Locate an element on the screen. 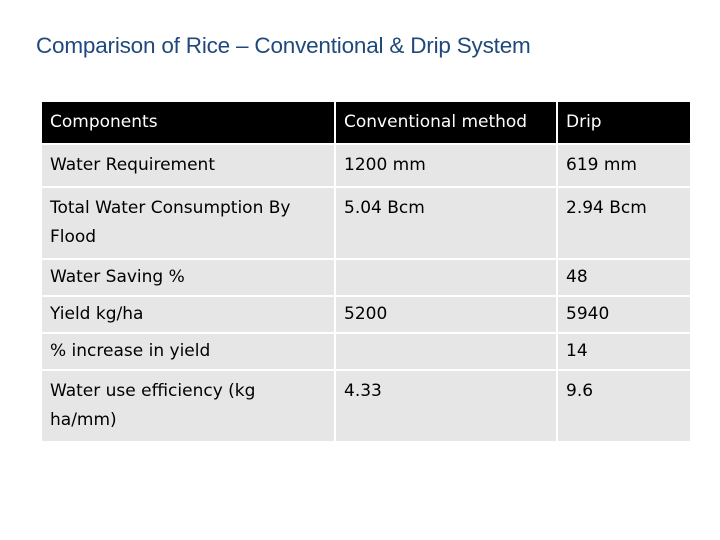 The height and width of the screenshot is (540, 720). row-label: Yield kg/ha is located at coordinates (189, 315).